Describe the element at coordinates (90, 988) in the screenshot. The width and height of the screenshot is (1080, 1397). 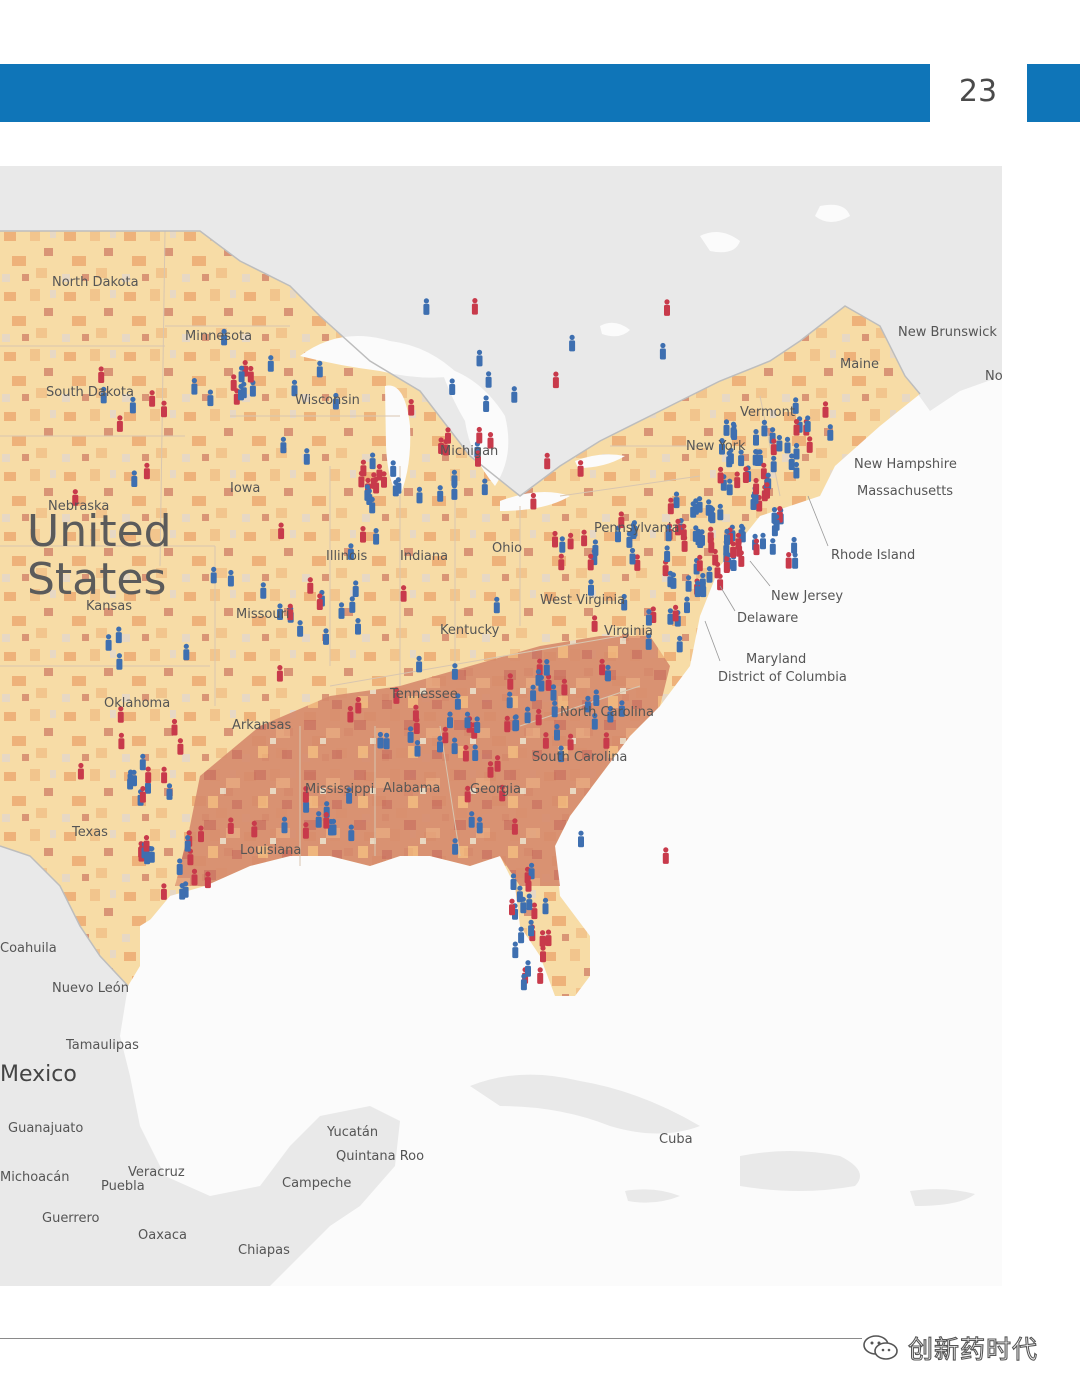
I see `label-nl: Nuevo León` at that location.